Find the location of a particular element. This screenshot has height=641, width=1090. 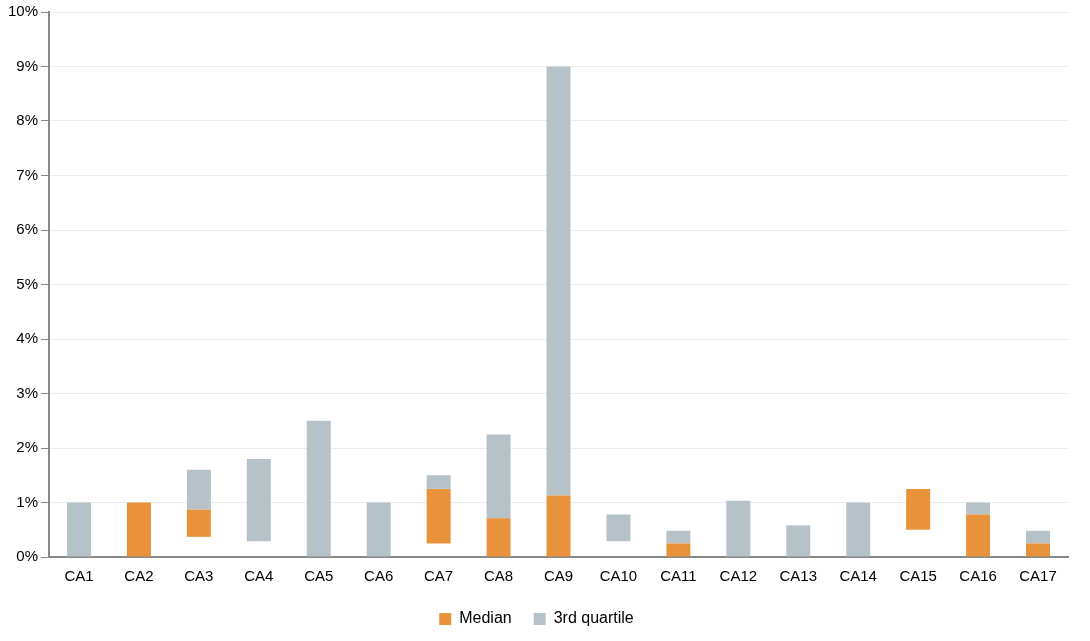

x-tick-label: CA13 is located at coordinates (798, 576).